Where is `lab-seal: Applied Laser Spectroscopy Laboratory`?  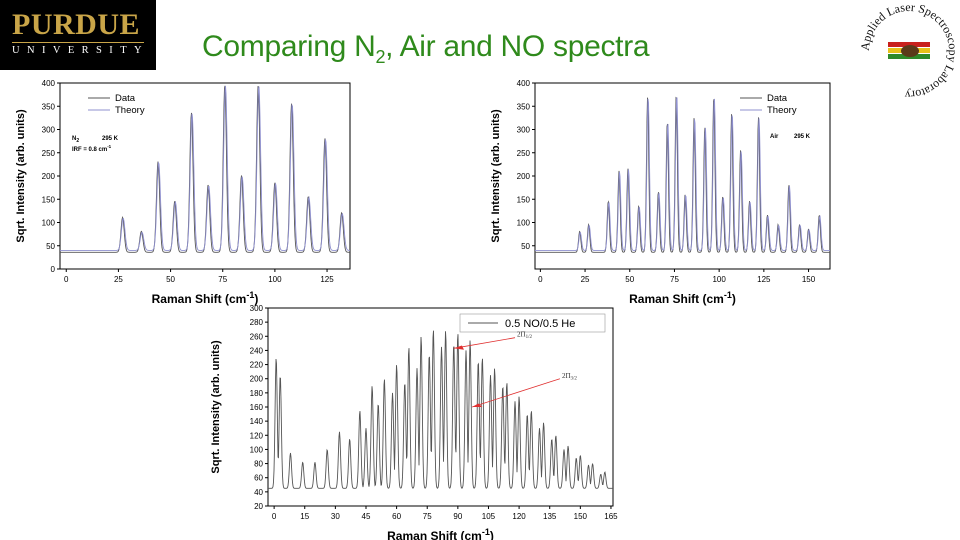 lab-seal: Applied Laser Spectroscopy Laboratory is located at coordinates (909, 51).